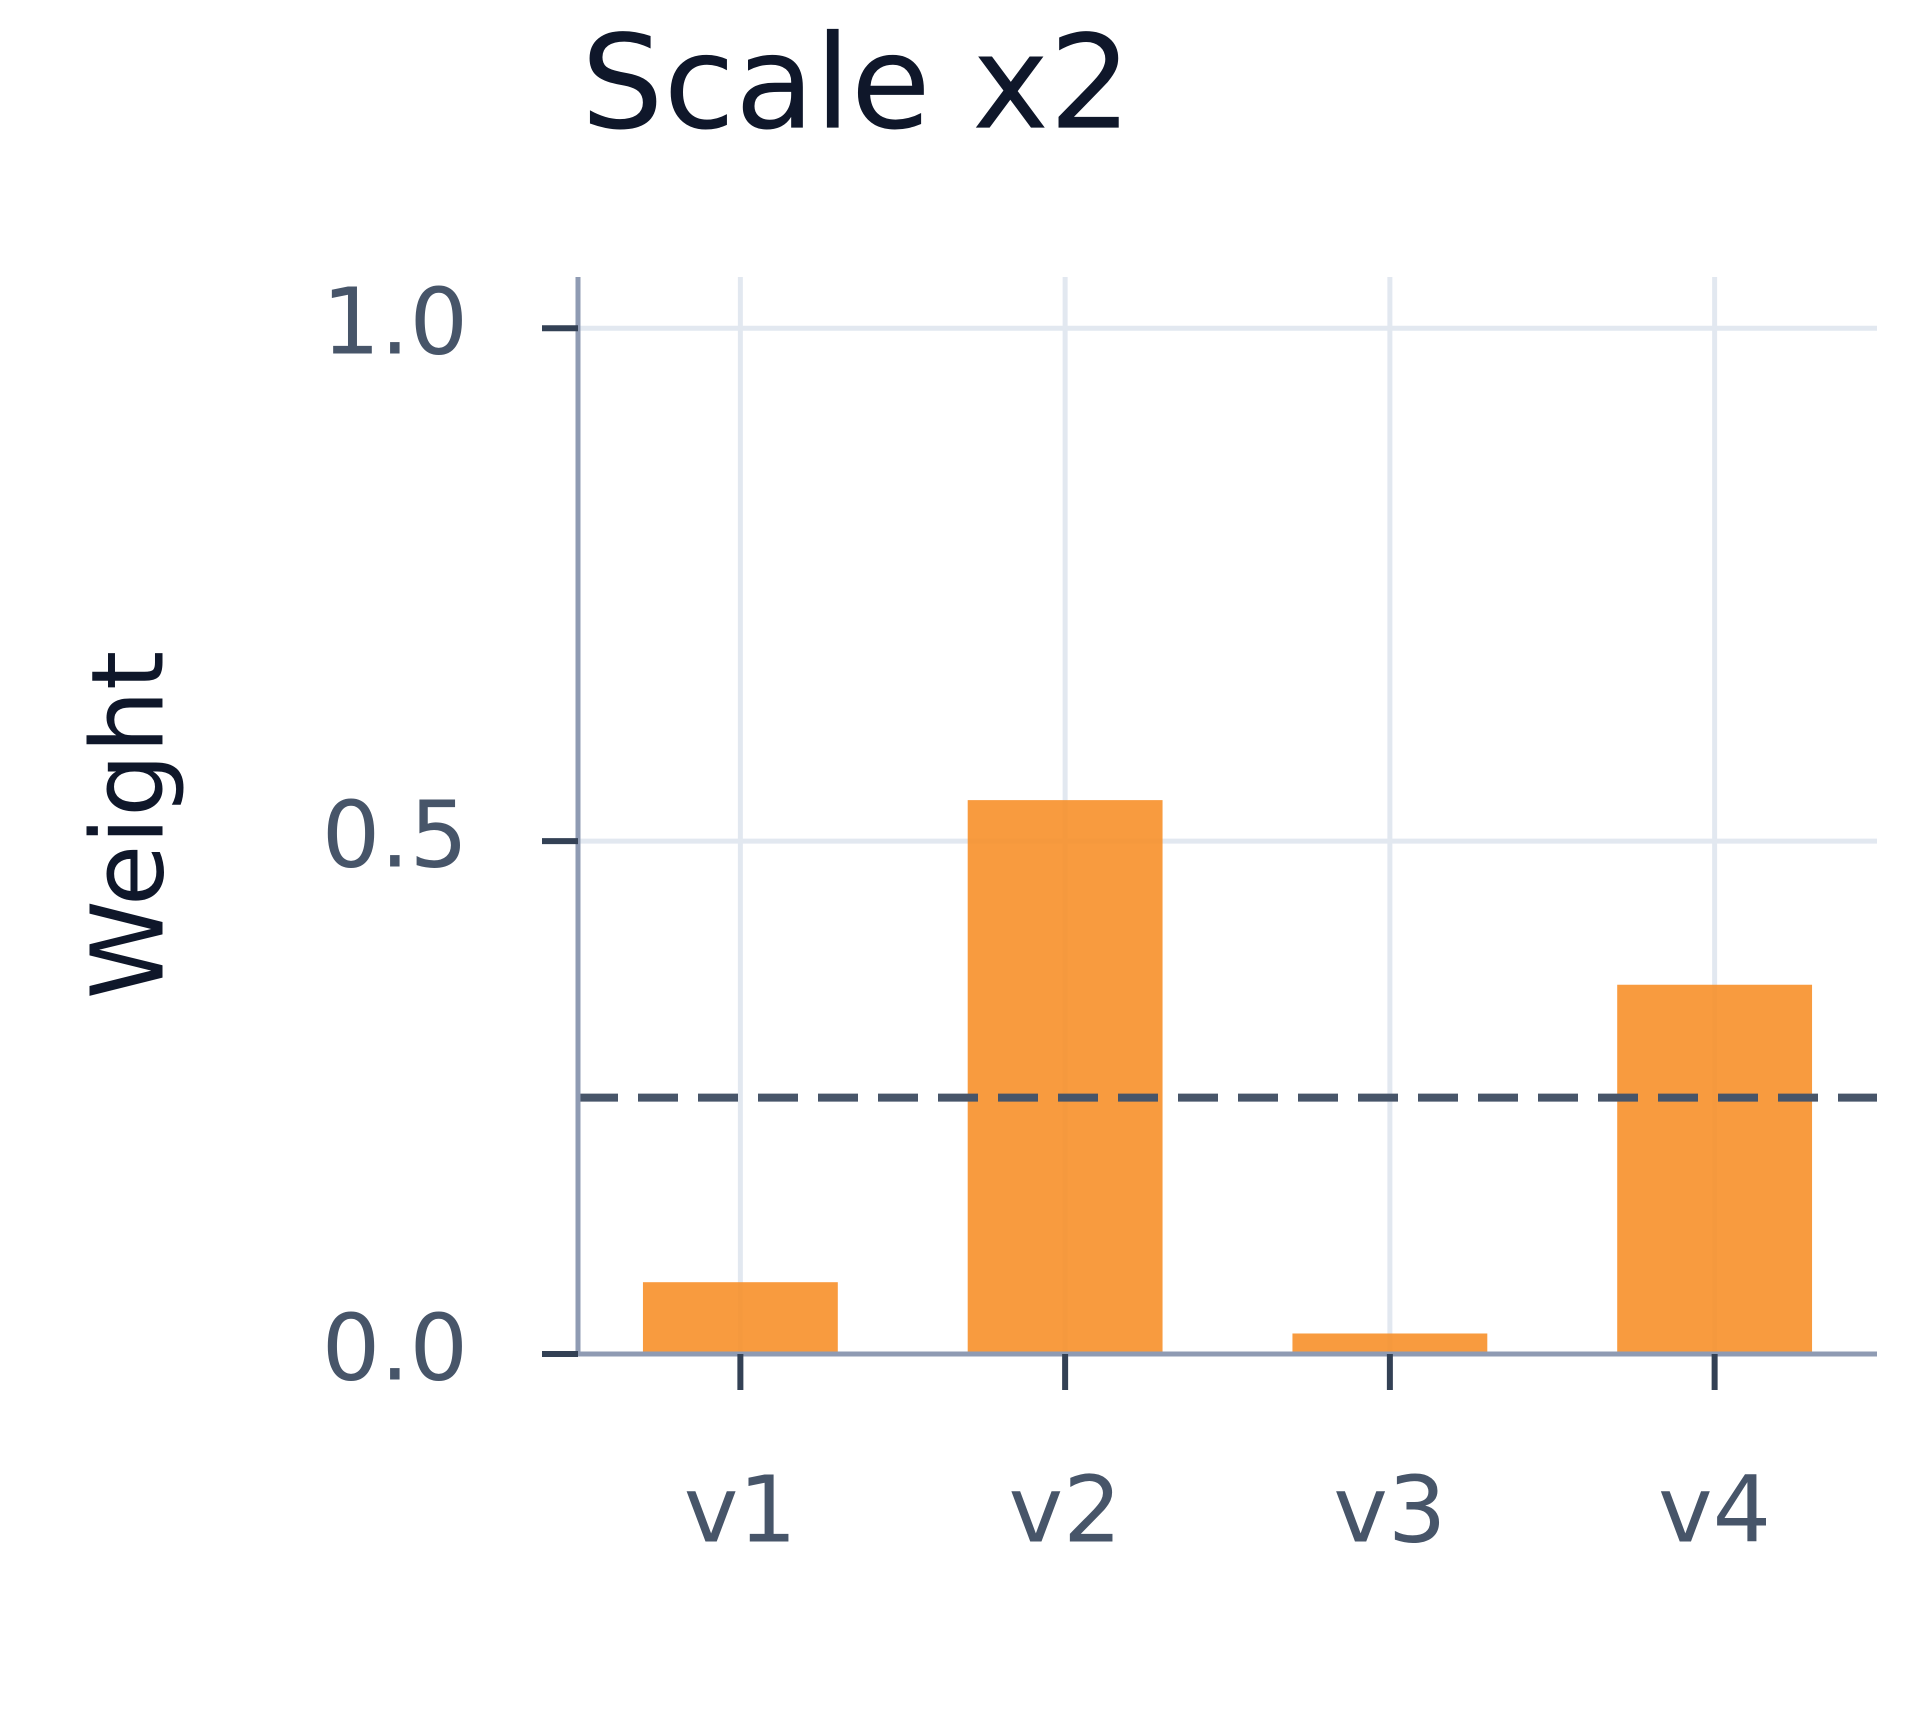  Describe the element at coordinates (1065, 1509) in the screenshot. I see `x-tick-label: v2` at that location.